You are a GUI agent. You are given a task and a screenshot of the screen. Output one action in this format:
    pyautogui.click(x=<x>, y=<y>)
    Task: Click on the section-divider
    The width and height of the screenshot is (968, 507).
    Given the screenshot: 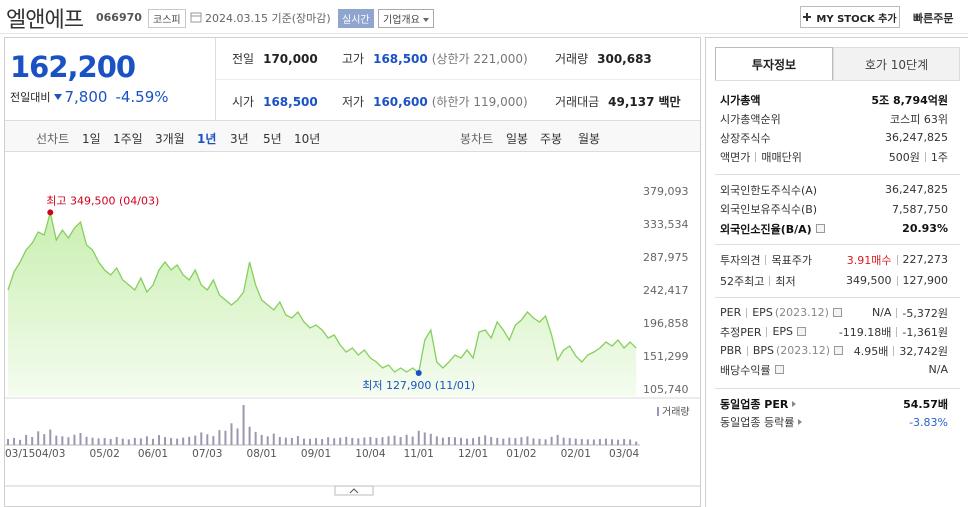 What is the action you would take?
    pyautogui.click(x=837, y=297)
    